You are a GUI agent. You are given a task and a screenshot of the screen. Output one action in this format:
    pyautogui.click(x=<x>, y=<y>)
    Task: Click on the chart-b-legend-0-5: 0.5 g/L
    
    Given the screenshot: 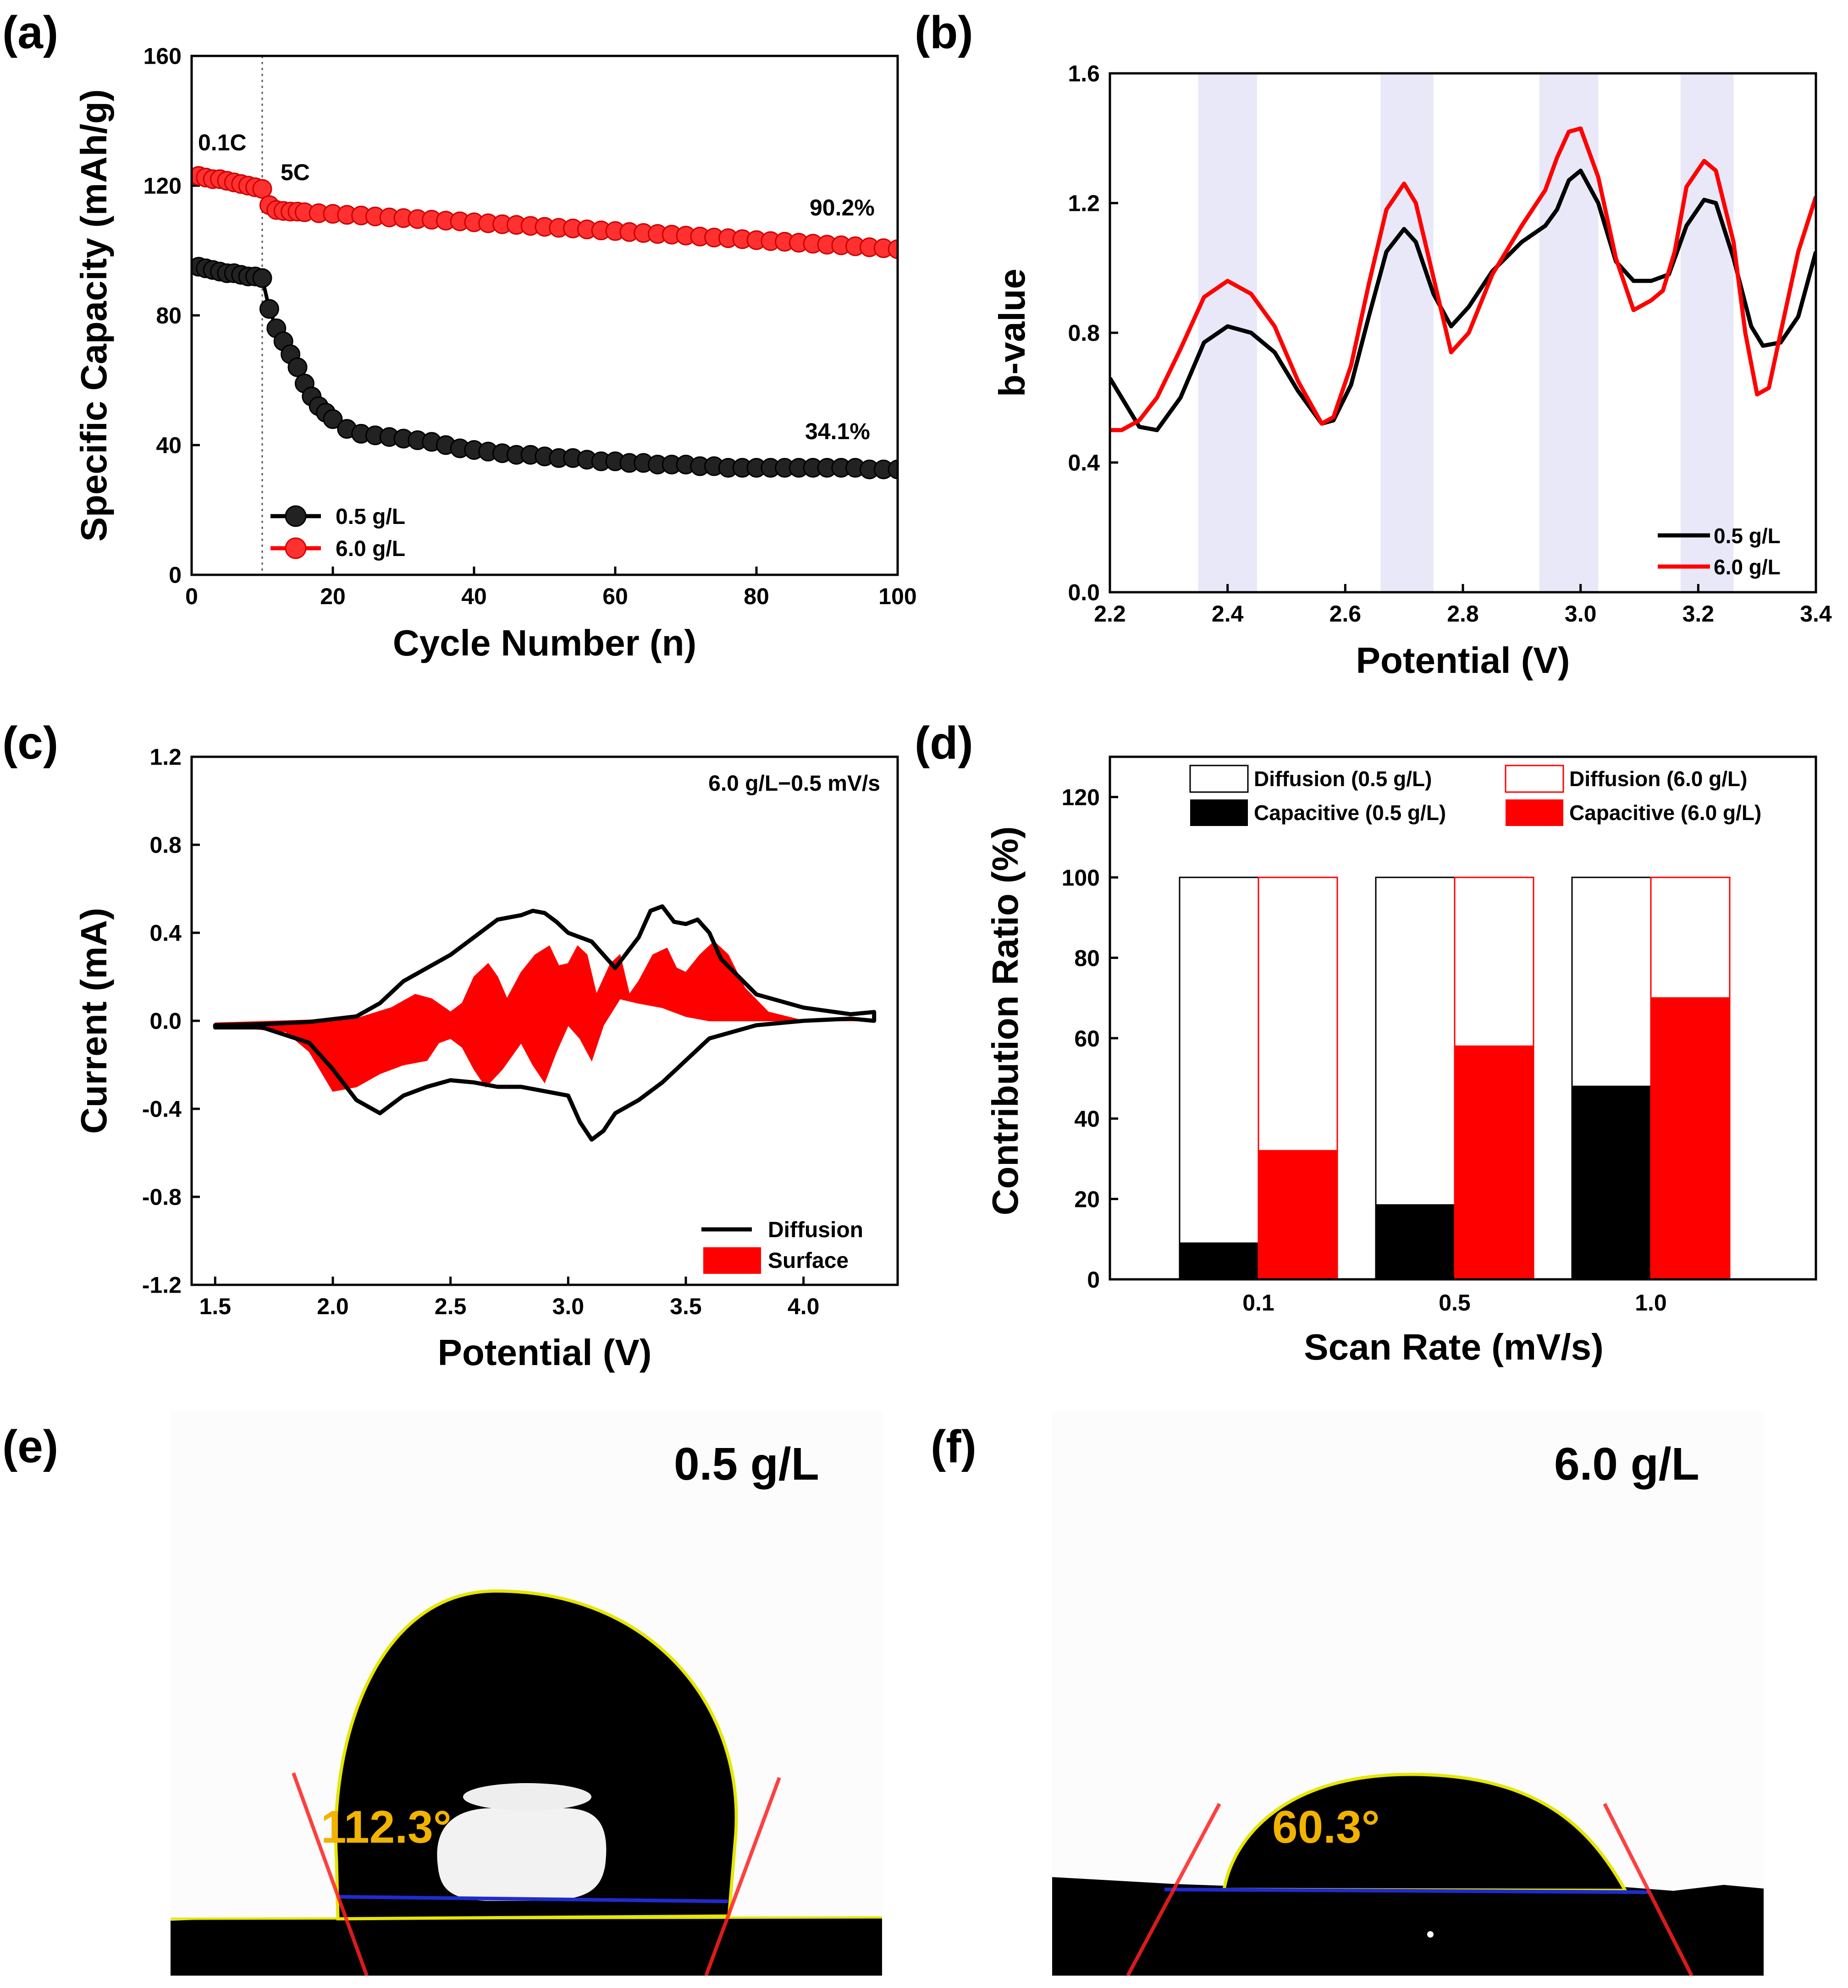 What is the action you would take?
    pyautogui.click(x=1748, y=536)
    